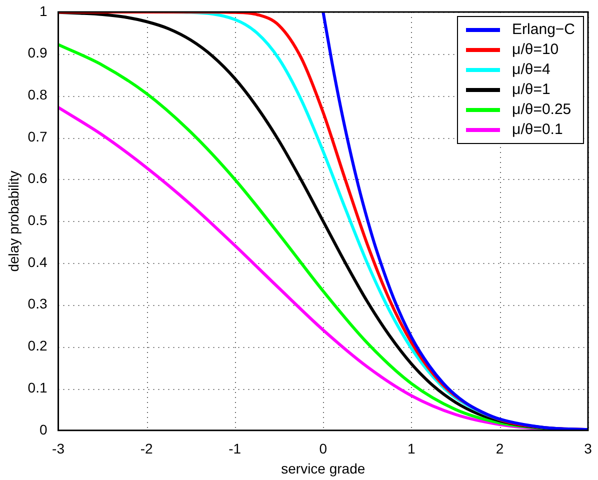 The image size is (598, 480). I want to click on legend-label: μ/θ=4, so click(531, 70).